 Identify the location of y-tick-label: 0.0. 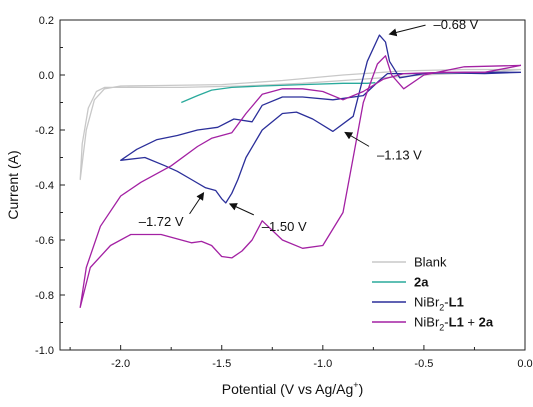
(46, 76).